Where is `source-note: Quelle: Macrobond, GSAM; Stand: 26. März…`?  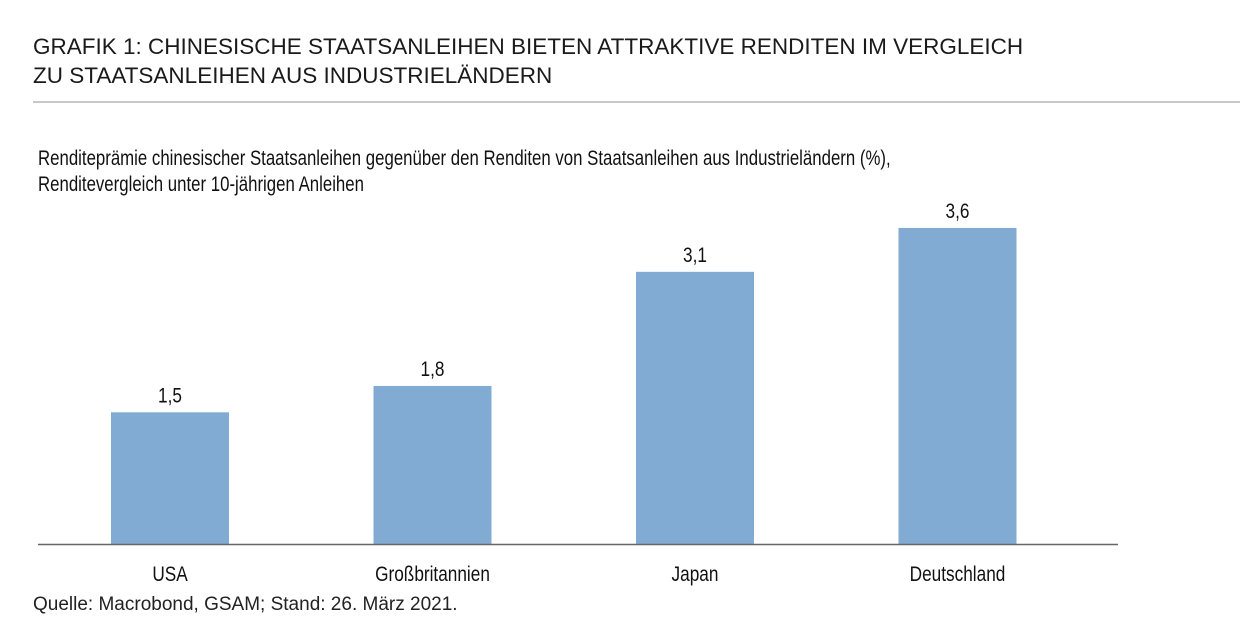 source-note: Quelle: Macrobond, GSAM; Stand: 26. März… is located at coordinates (245, 604).